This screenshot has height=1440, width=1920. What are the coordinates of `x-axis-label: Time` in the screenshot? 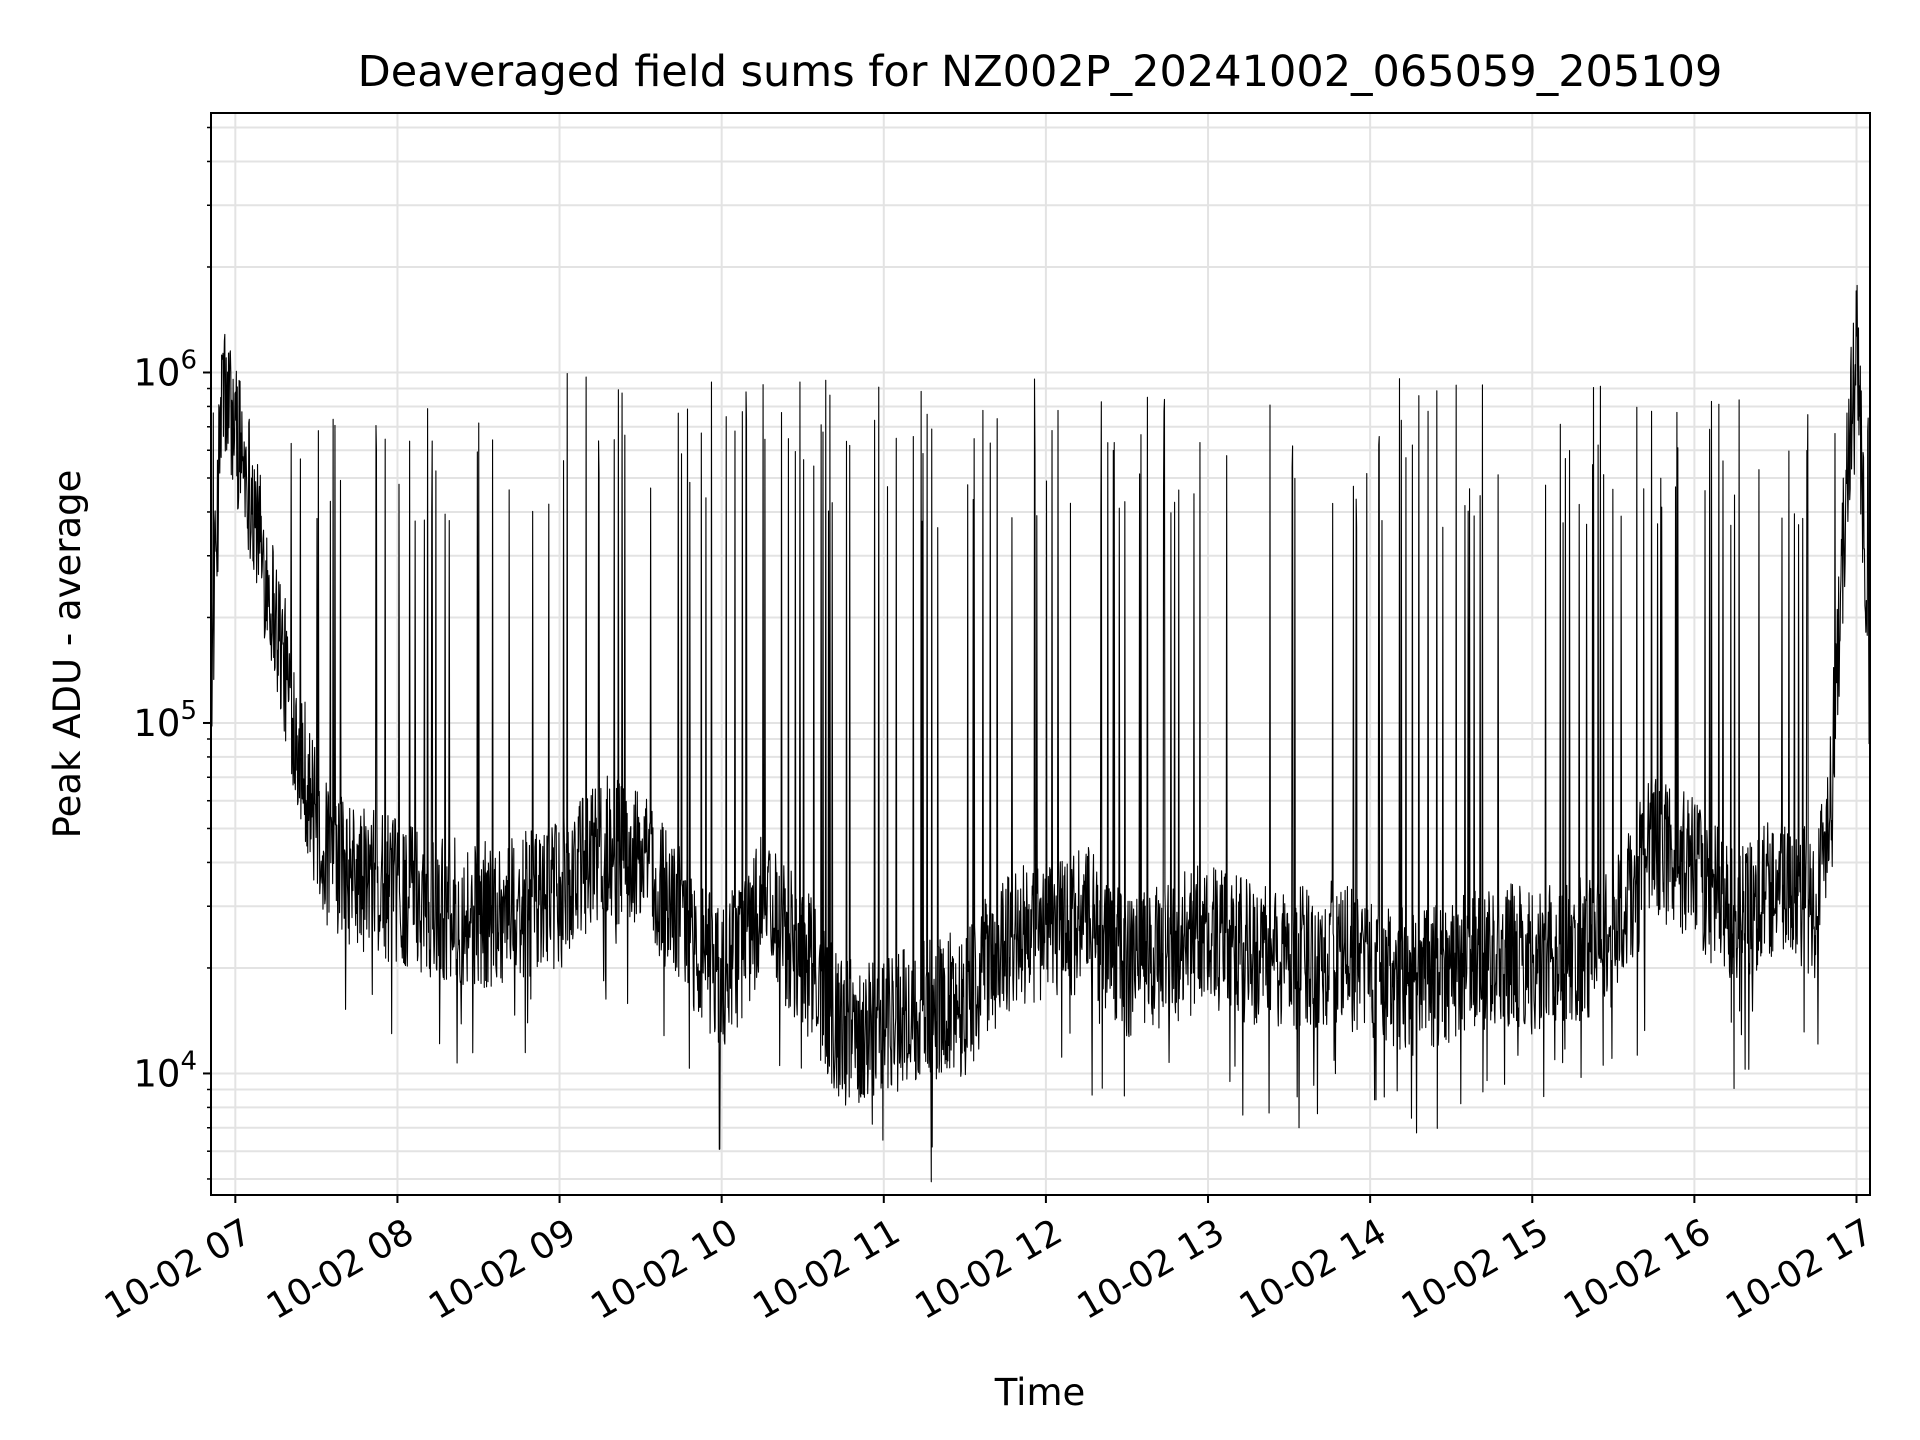 It's located at (1040, 1392).